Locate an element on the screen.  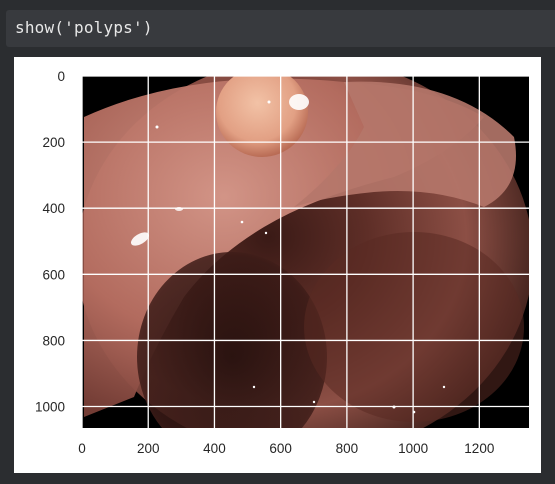
x-axis-ticks: 0 200 400 600 800 1000 1200 is located at coordinates (286, 448).